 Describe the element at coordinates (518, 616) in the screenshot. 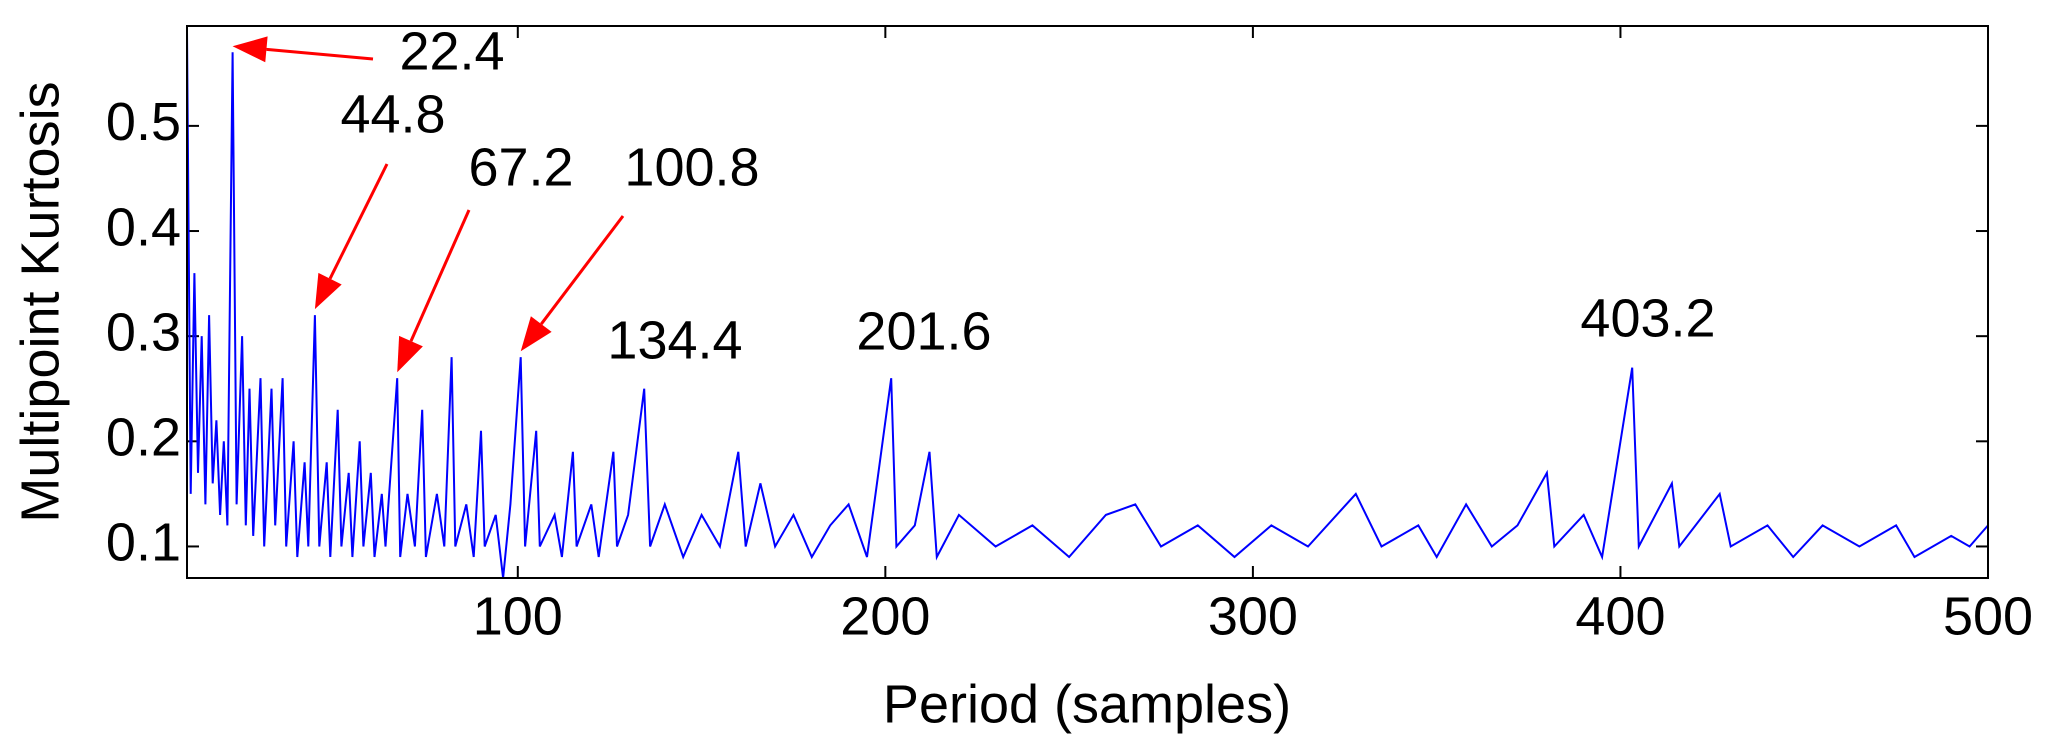

I see `x-tick-label: 100` at that location.